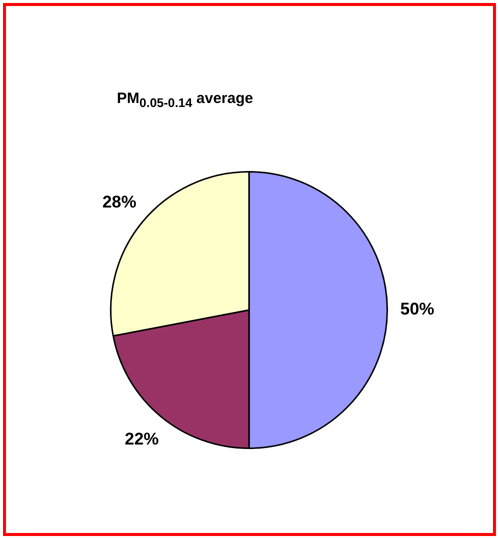 This screenshot has height=538, width=498. I want to click on data-label: 22%, so click(141, 438).